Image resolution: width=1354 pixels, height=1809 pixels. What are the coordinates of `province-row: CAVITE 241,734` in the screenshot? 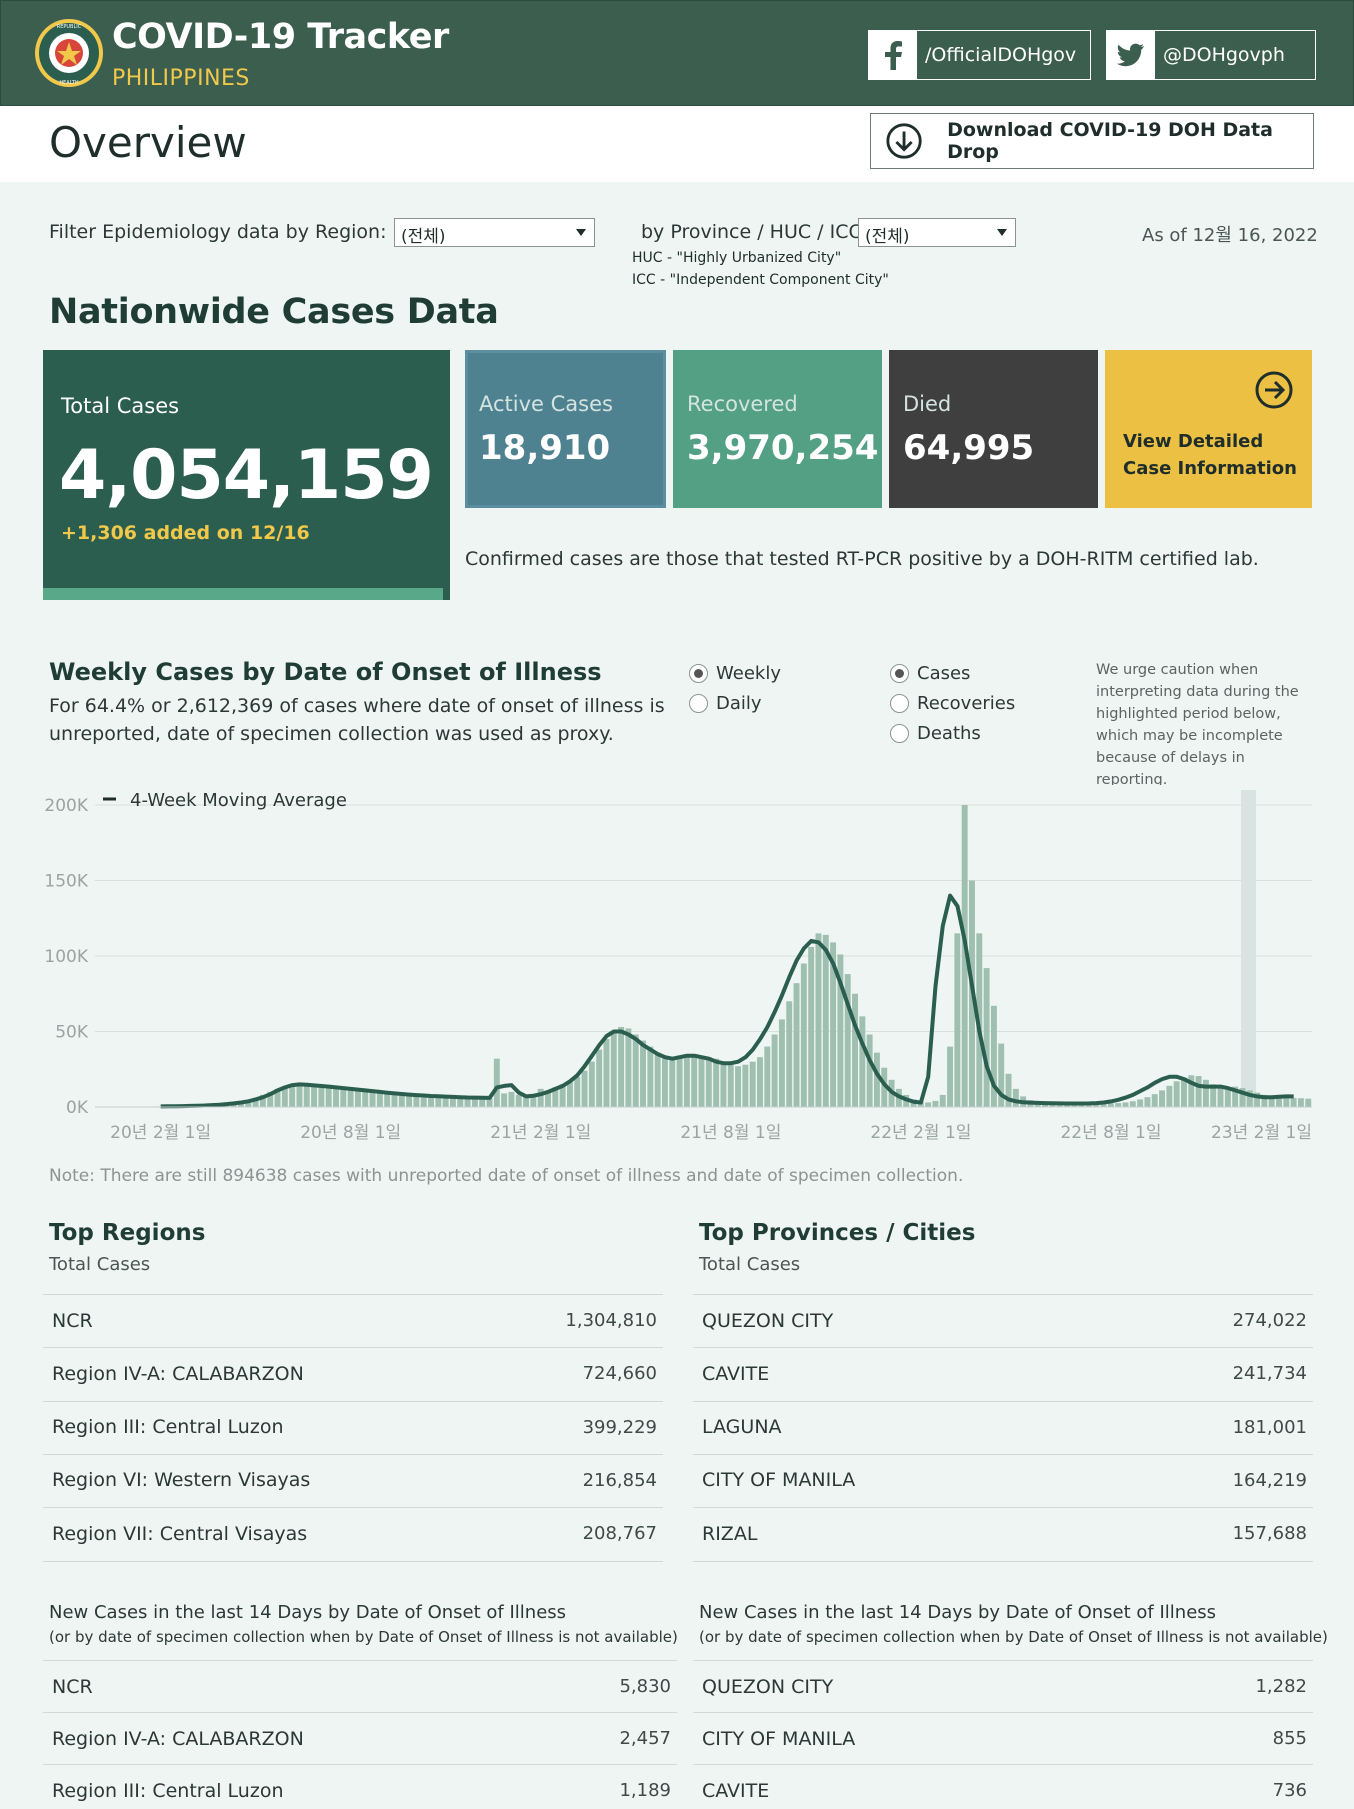 It's located at (1003, 1373).